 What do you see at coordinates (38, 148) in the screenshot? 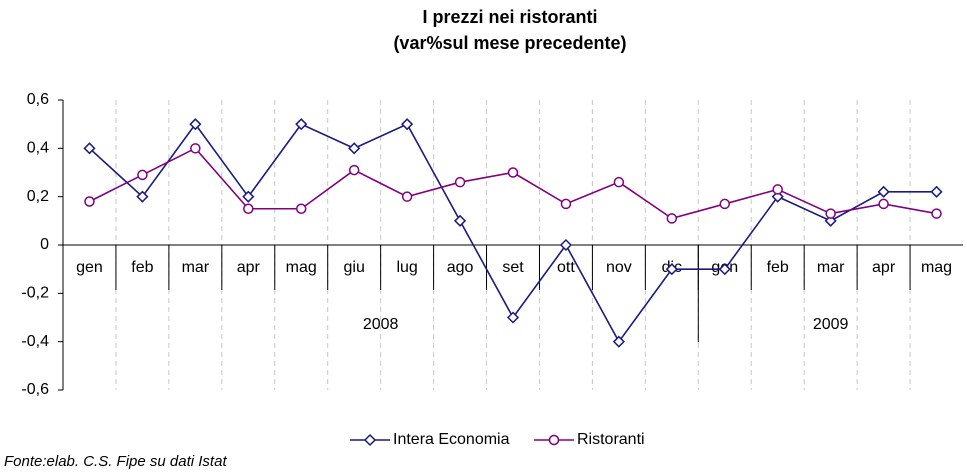
I see `y-tick-label: 0,4` at bounding box center [38, 148].